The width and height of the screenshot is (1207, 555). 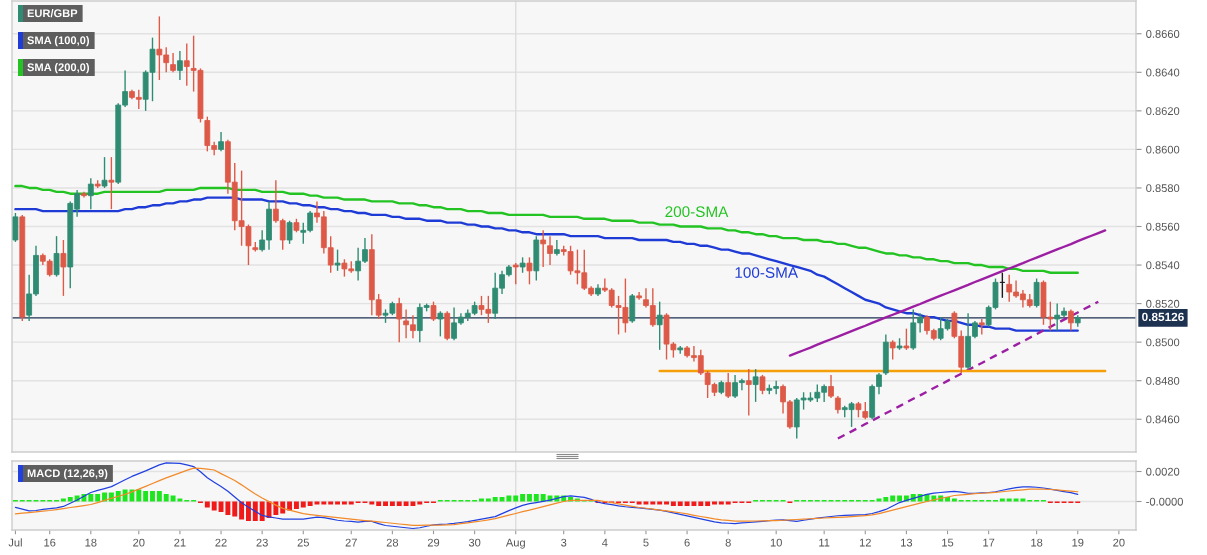 What do you see at coordinates (1163, 265) in the screenshot?
I see `y-tick-label: 0.8540` at bounding box center [1163, 265].